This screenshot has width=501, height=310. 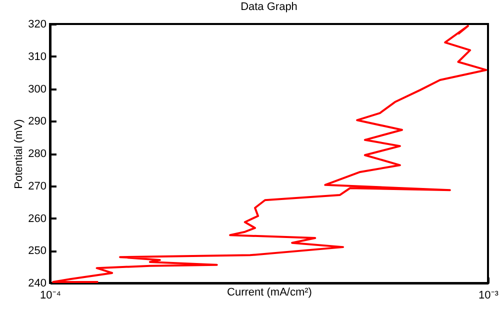 I want to click on x-tick-label: 10⁻³, so click(x=488, y=296).